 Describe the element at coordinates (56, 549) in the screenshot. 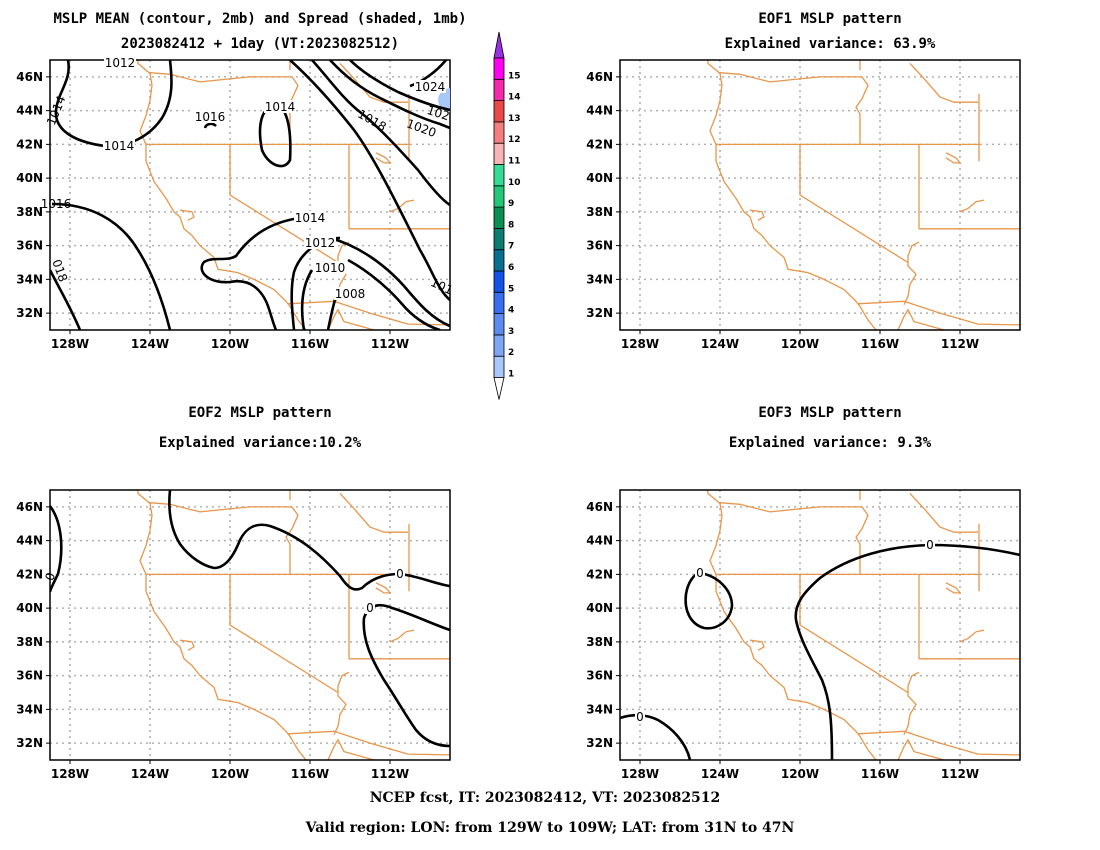

I see `contour-zero-west` at that location.